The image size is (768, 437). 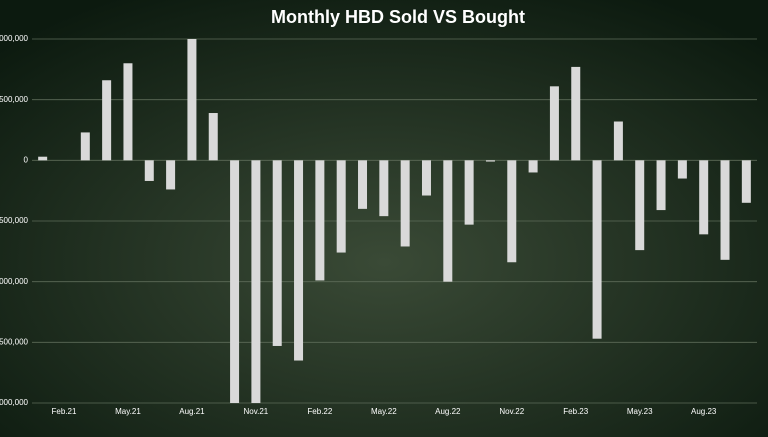 What do you see at coordinates (575, 411) in the screenshot?
I see `x-tick-label: Feb.23` at bounding box center [575, 411].